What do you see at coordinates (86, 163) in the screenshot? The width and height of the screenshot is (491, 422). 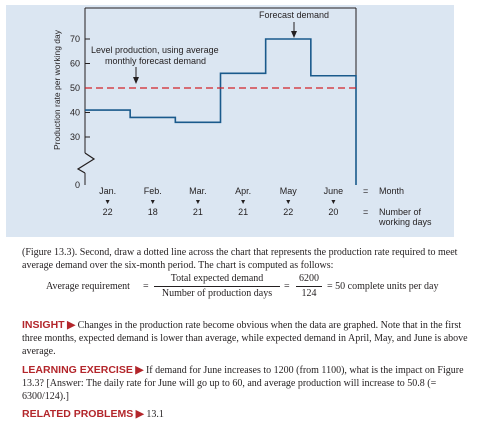 I see `y-axis-break` at bounding box center [86, 163].